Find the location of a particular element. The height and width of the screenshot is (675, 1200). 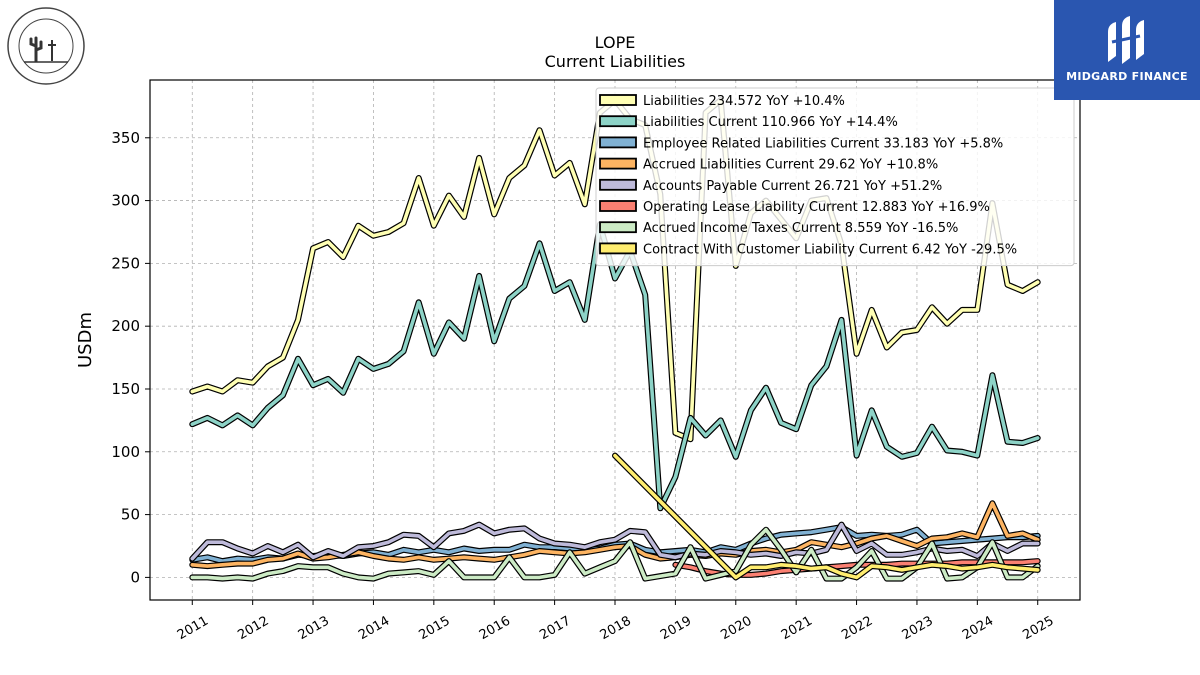

y-tick-label: 200 is located at coordinates (125, 326).